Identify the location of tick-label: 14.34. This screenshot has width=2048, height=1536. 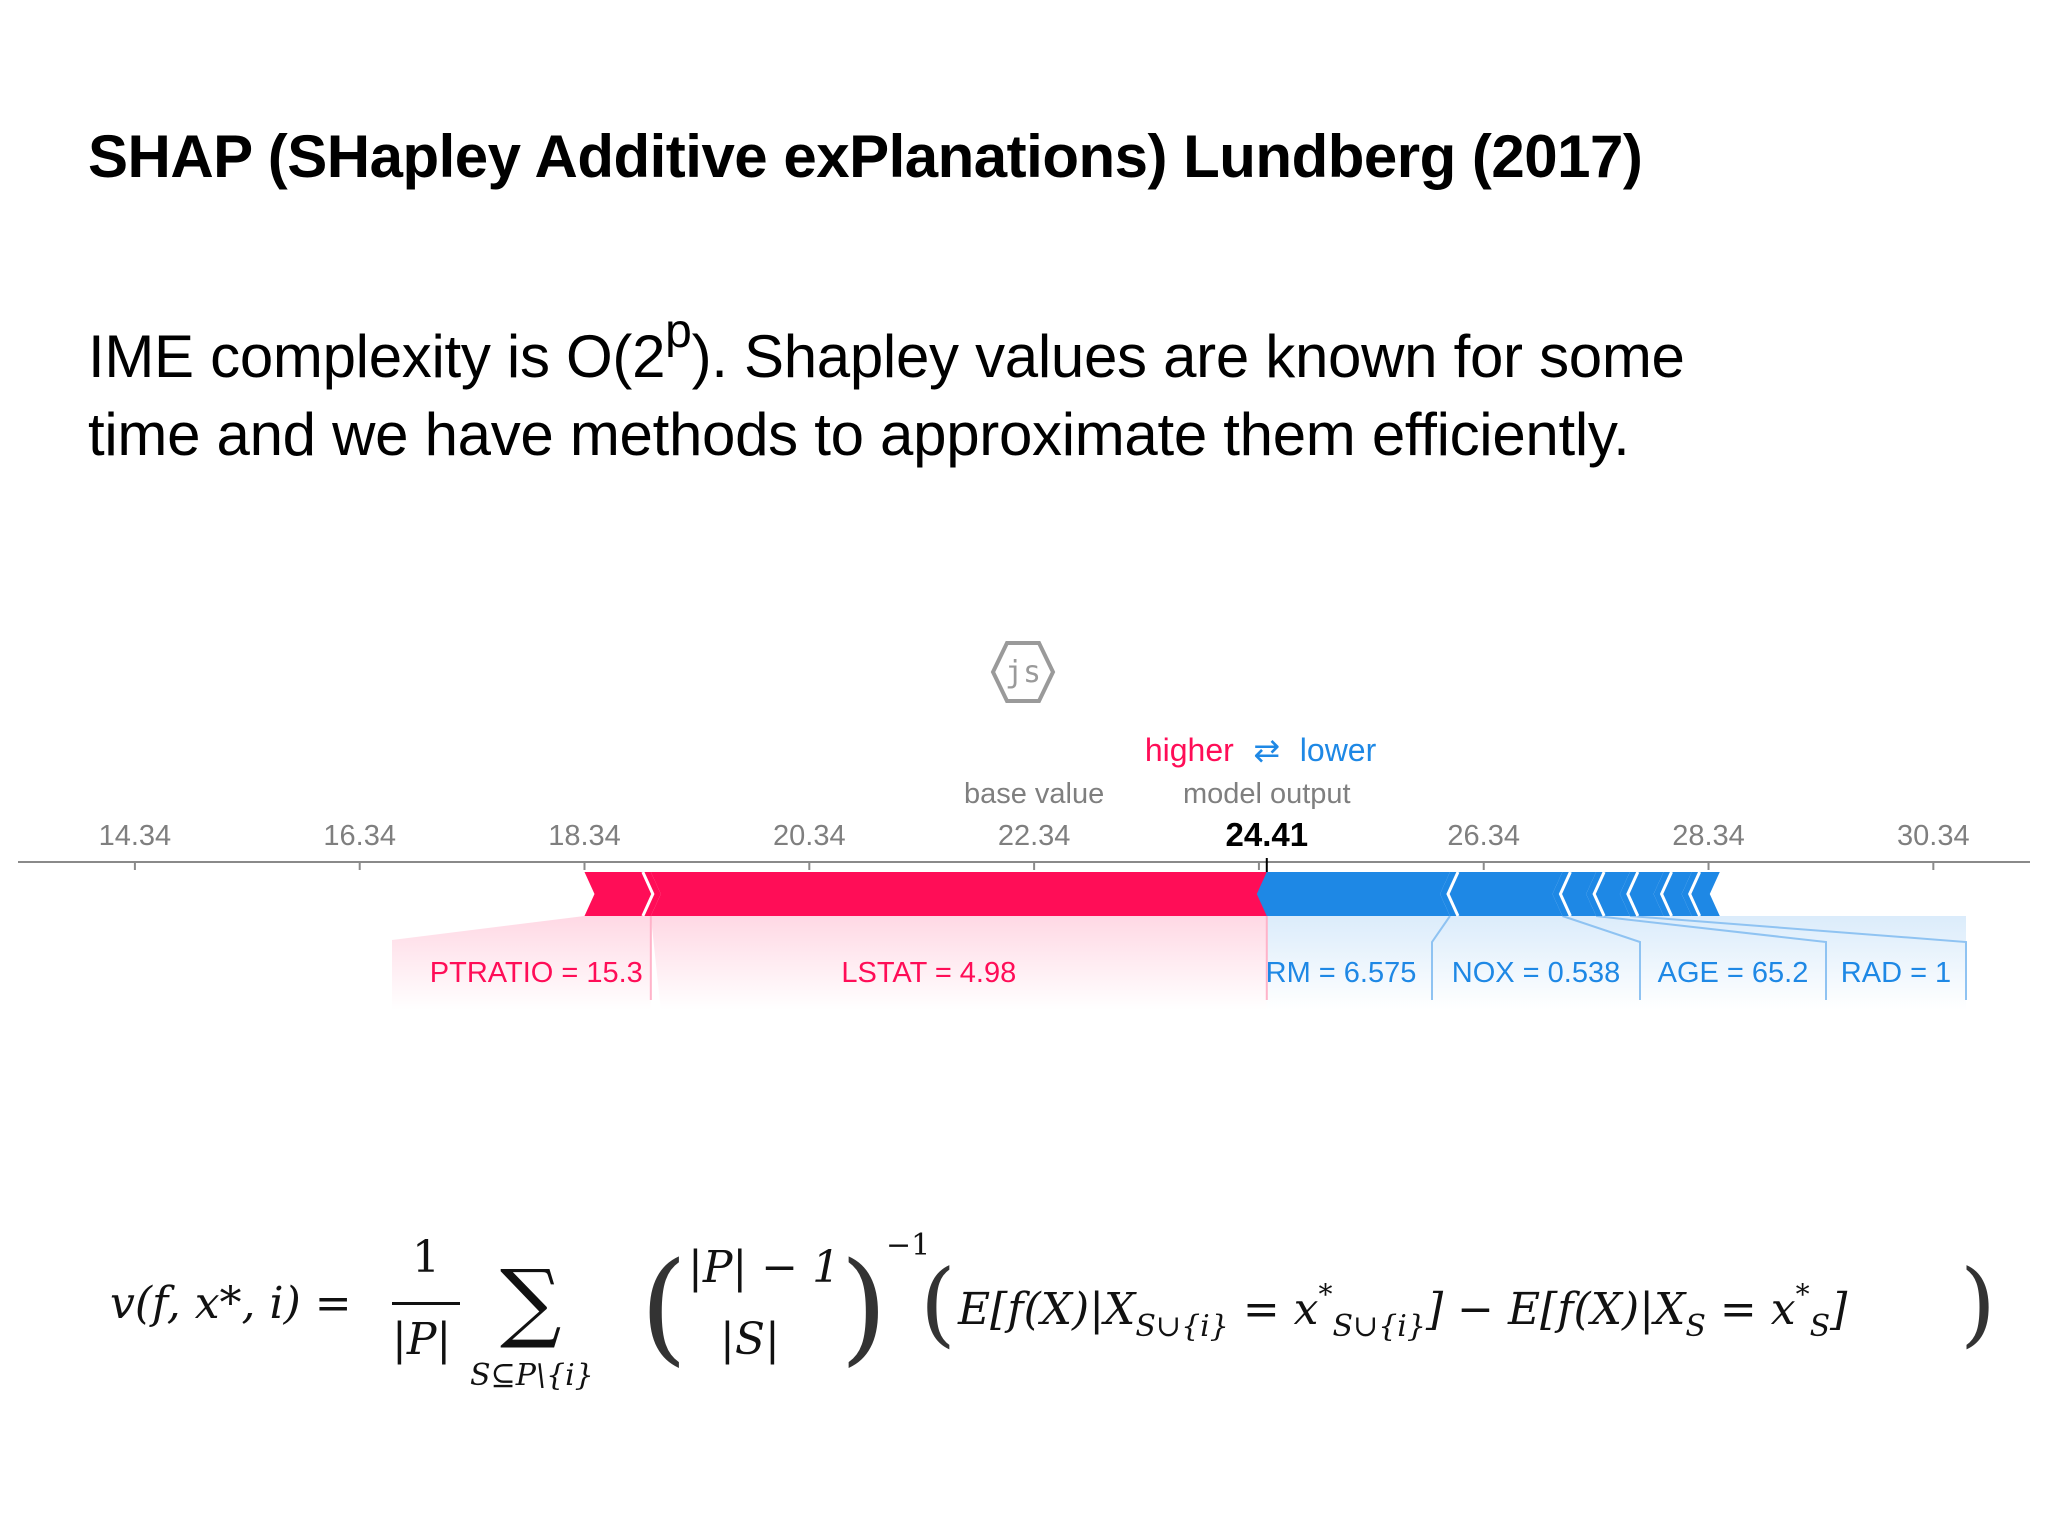
(135, 836).